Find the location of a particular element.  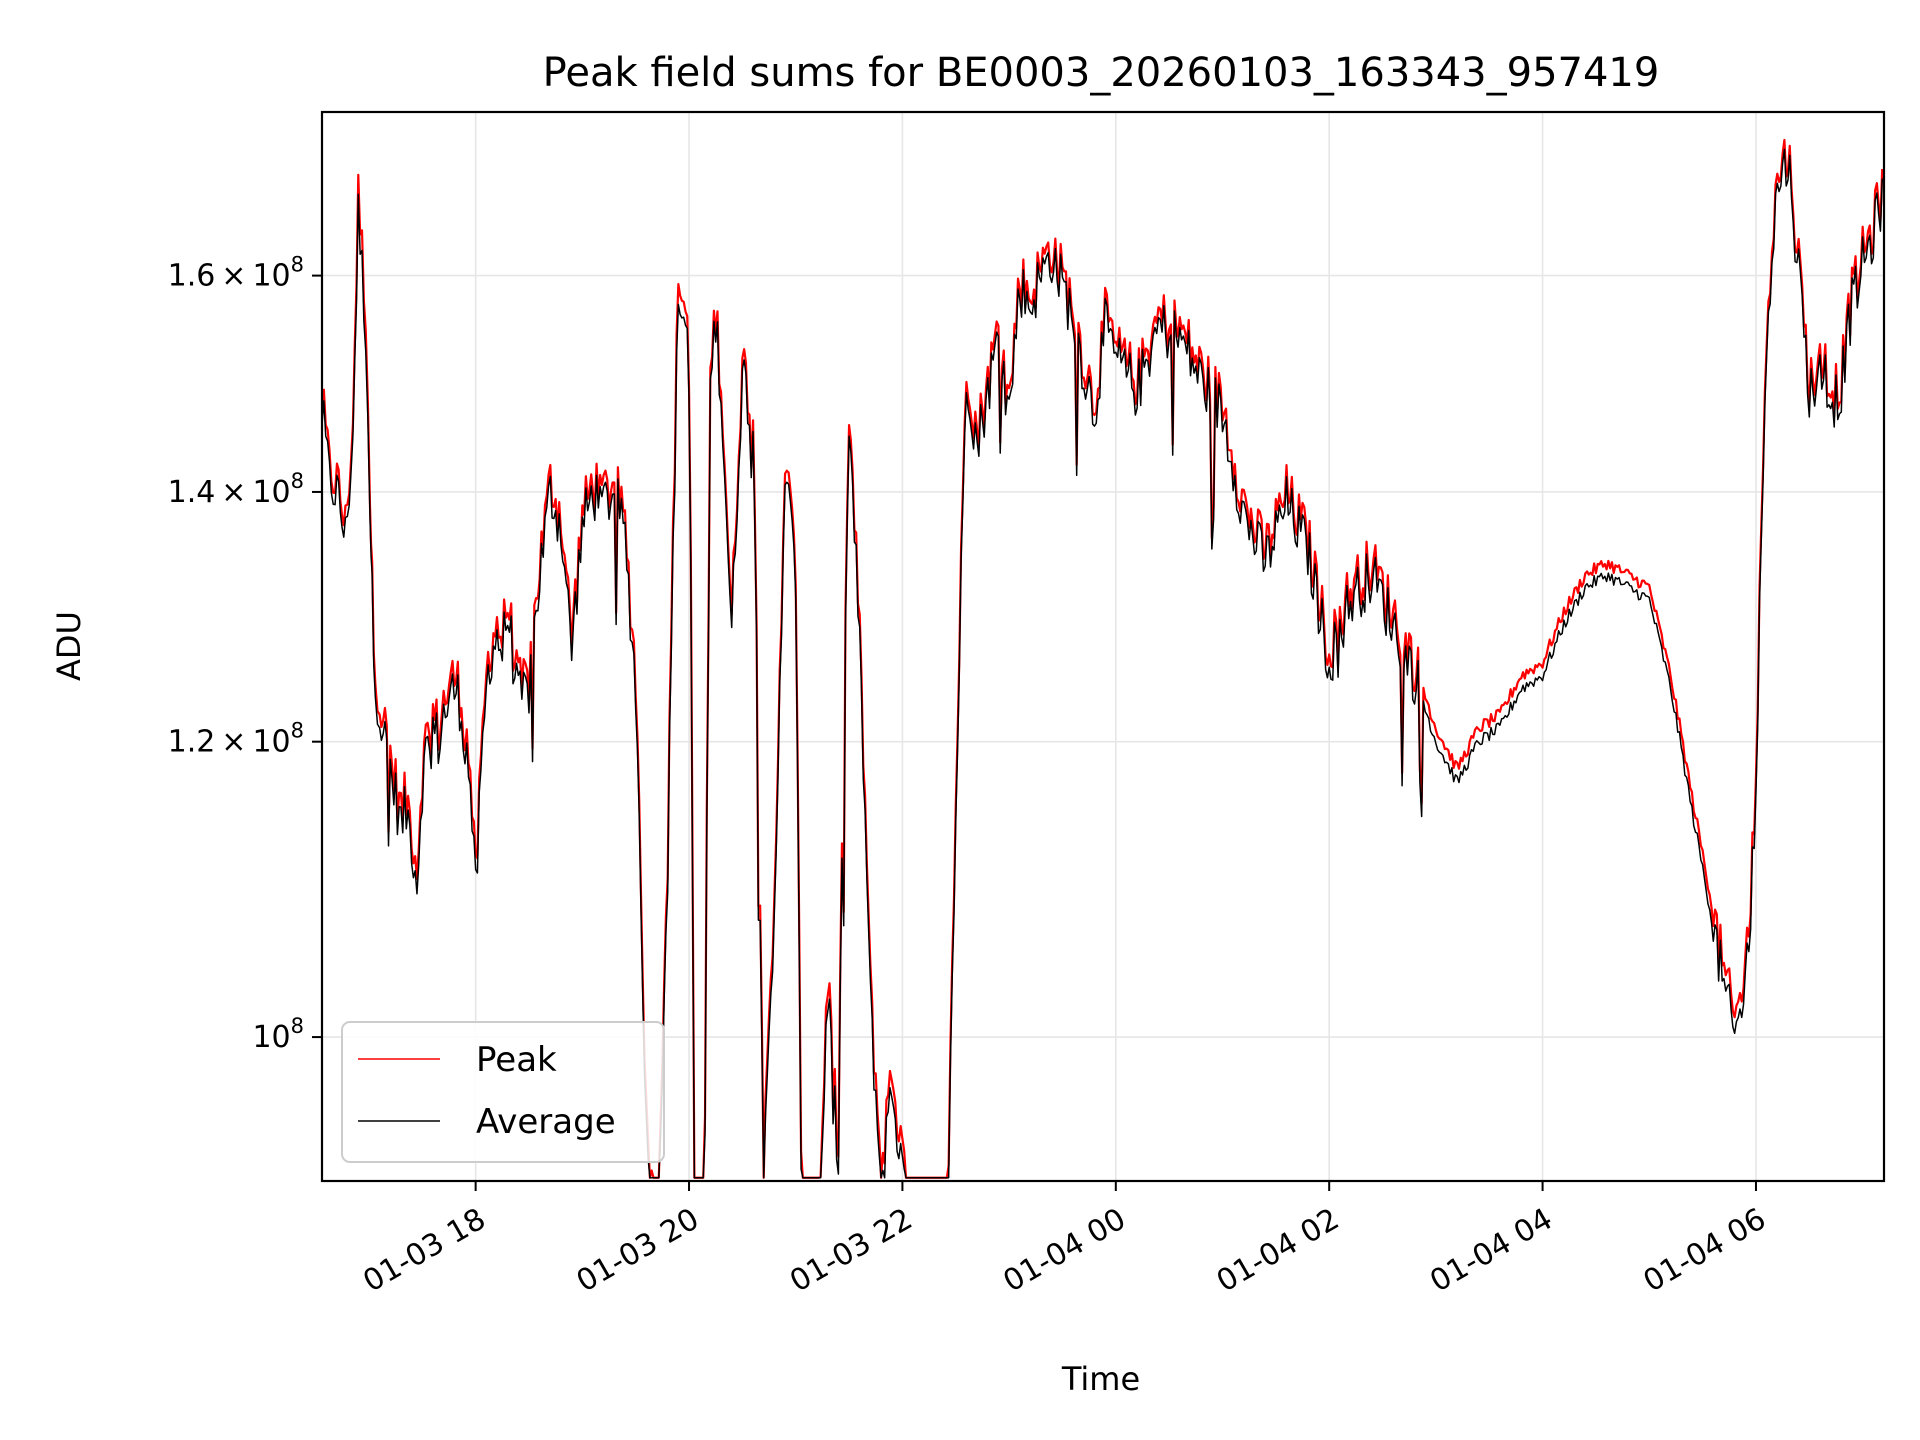

legend-frame is located at coordinates (503, 1092).